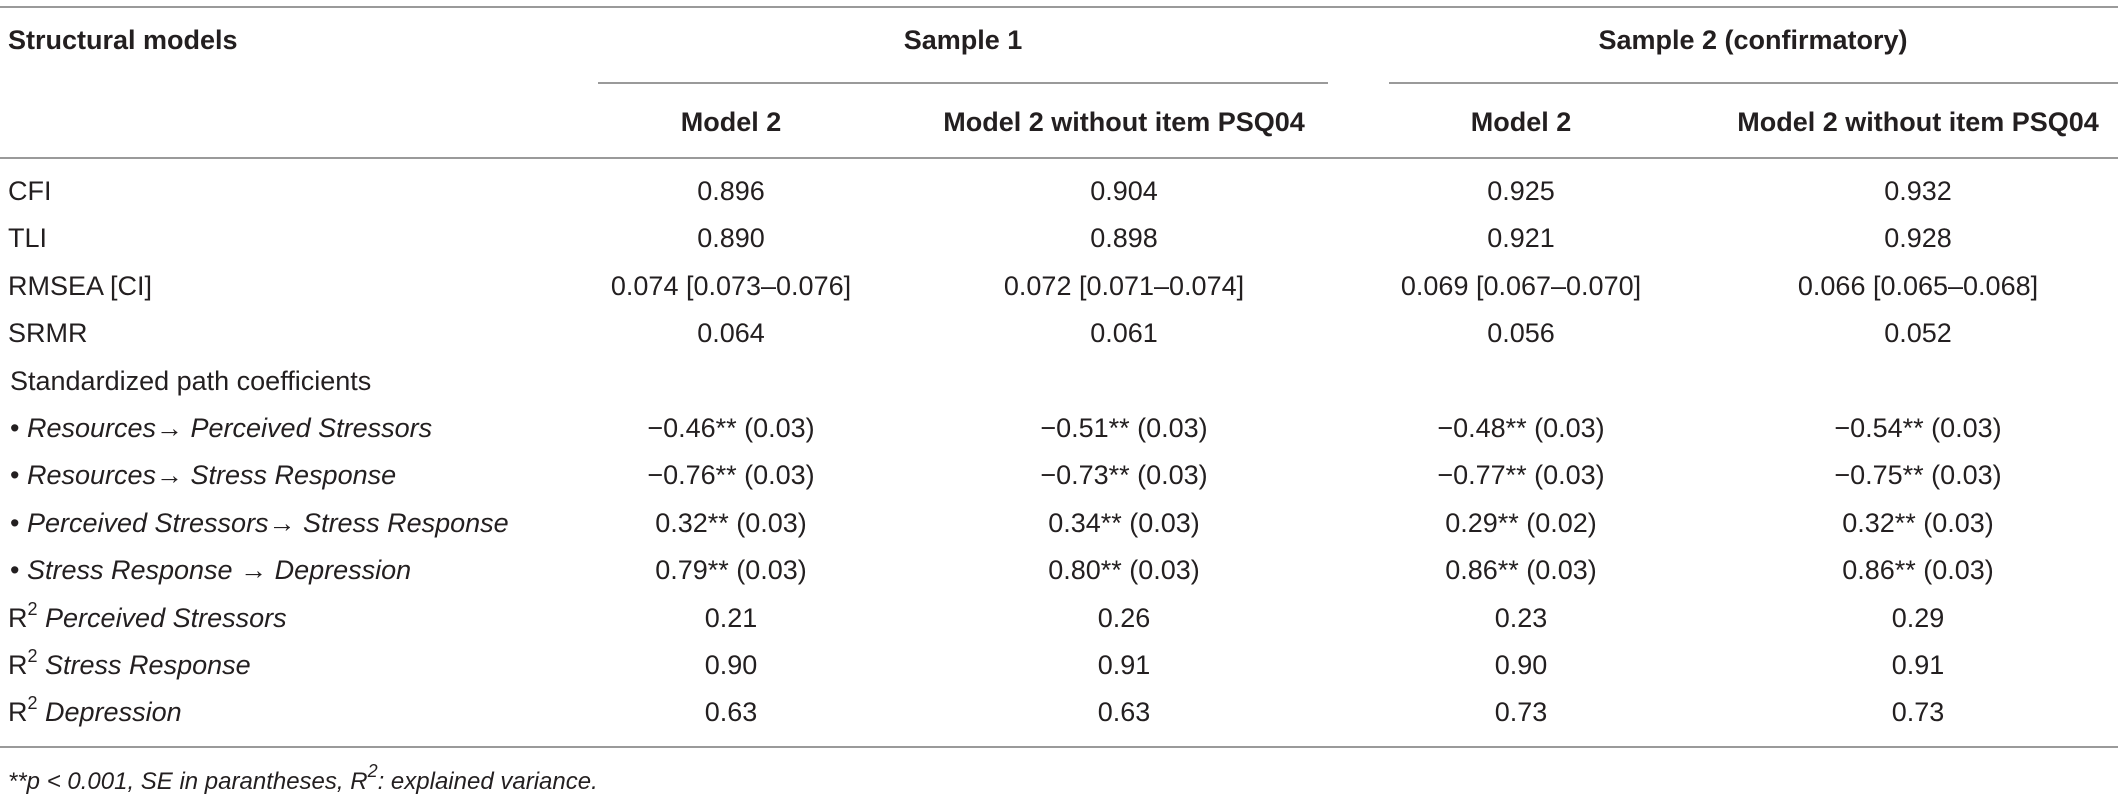 The height and width of the screenshot is (804, 2118). Describe the element at coordinates (113, 712) in the screenshot. I see `row-label-text: Depression` at that location.